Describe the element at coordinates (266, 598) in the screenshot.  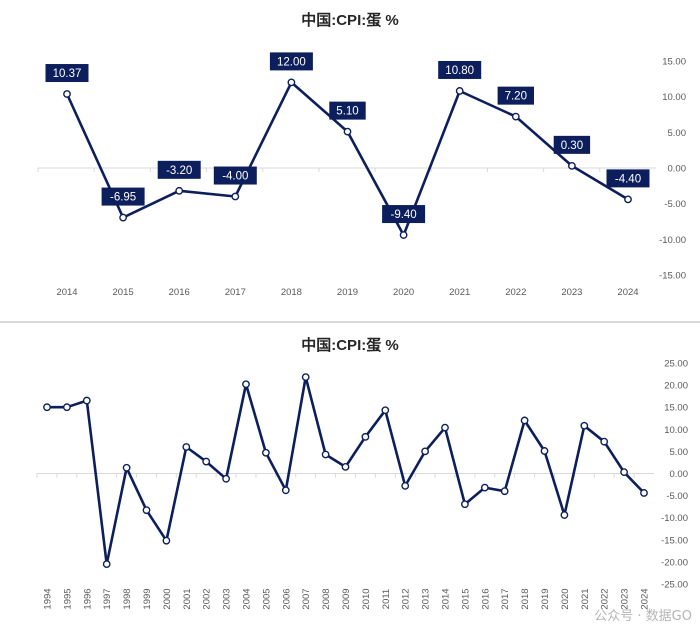
I see `x-tick-label: 2005` at that location.